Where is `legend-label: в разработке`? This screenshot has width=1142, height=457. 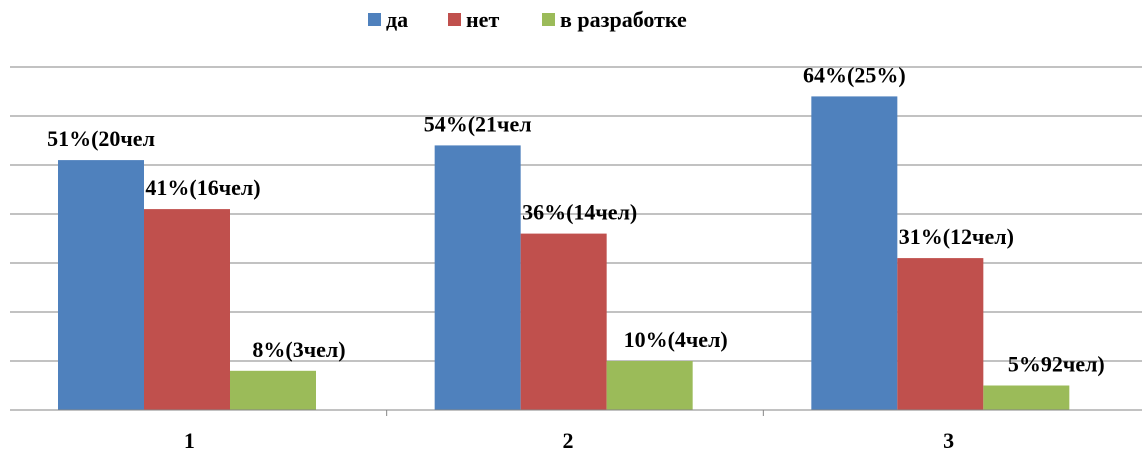
legend-label: в разработке is located at coordinates (623, 19).